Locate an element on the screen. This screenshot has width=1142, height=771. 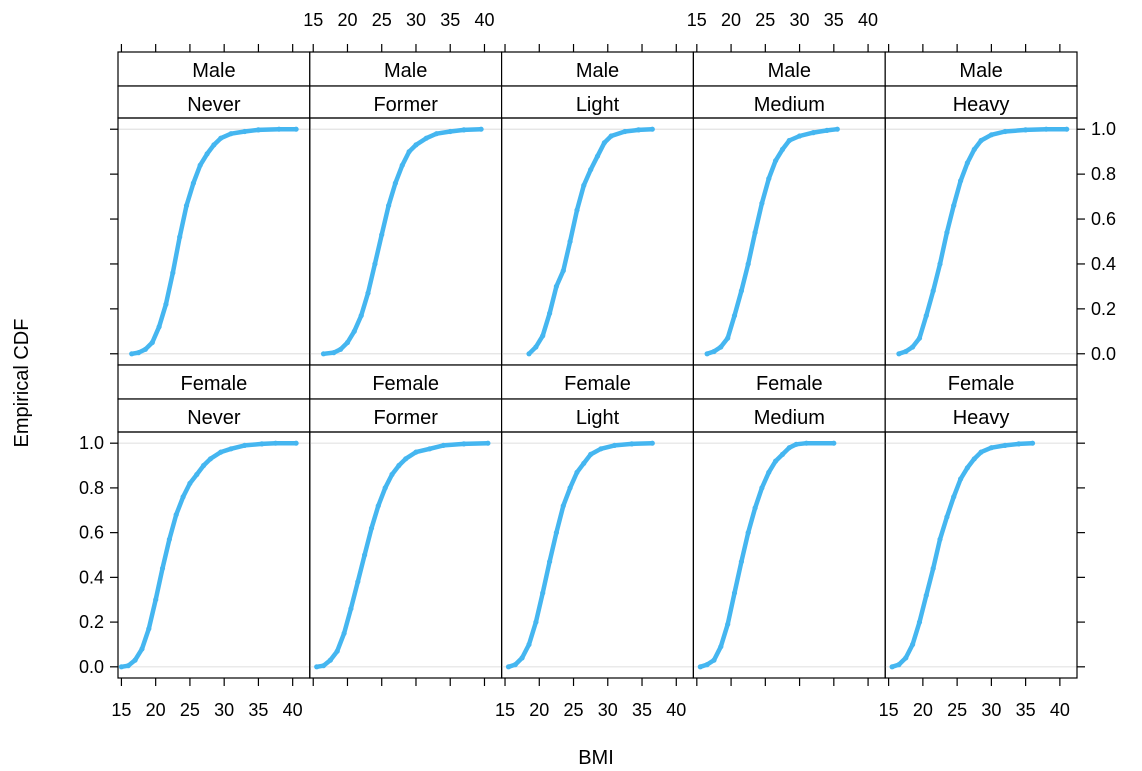
x-tick-label: 15 is located at coordinates (889, 710).